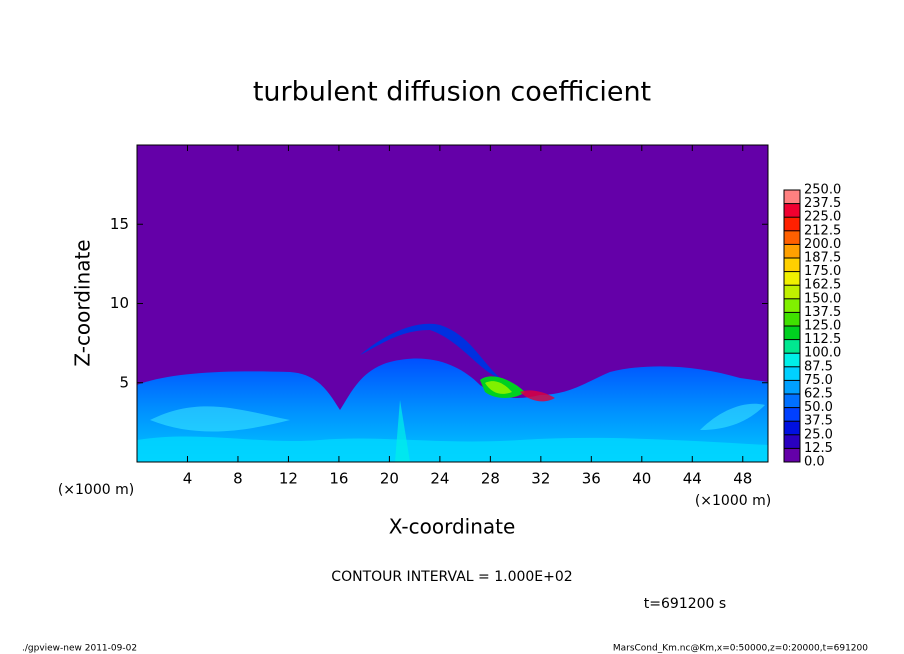 This screenshot has height=654, width=904. What do you see at coordinates (238, 479) in the screenshot?
I see `x-tick-label: 8` at bounding box center [238, 479].